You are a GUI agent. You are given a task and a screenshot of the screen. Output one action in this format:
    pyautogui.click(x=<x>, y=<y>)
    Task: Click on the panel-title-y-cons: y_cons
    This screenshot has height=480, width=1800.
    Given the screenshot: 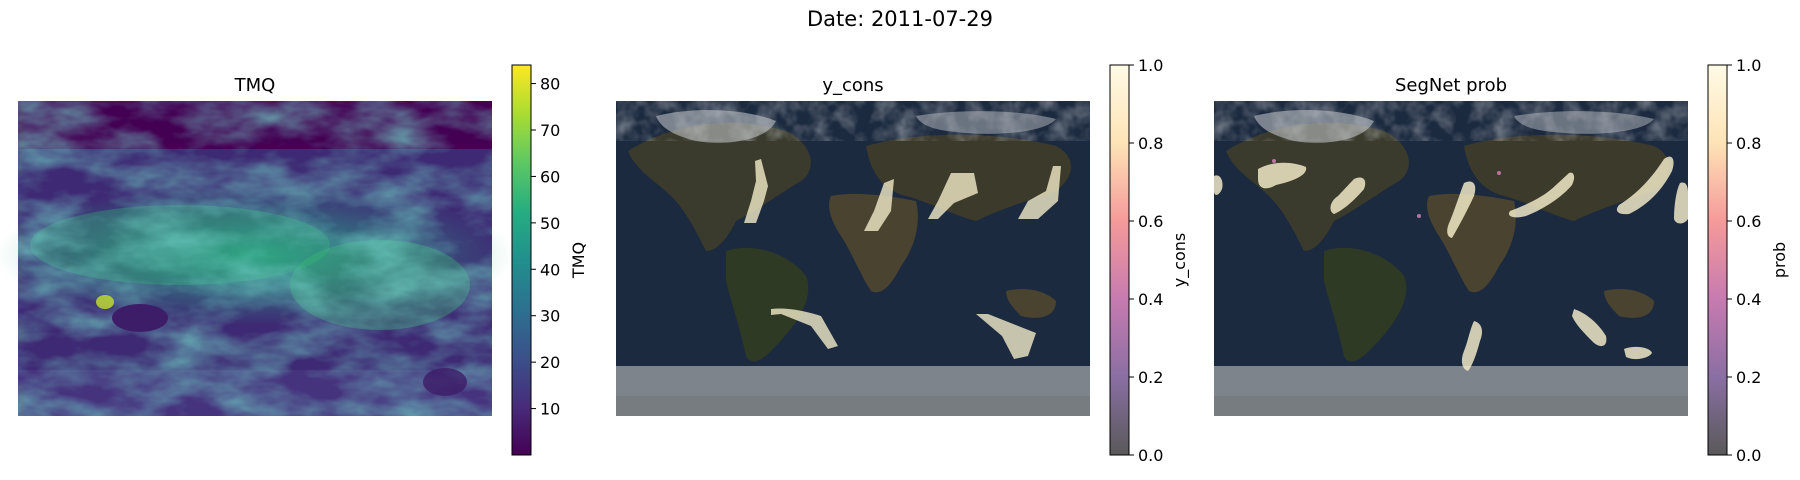 What is the action you would take?
    pyautogui.click(x=852, y=85)
    